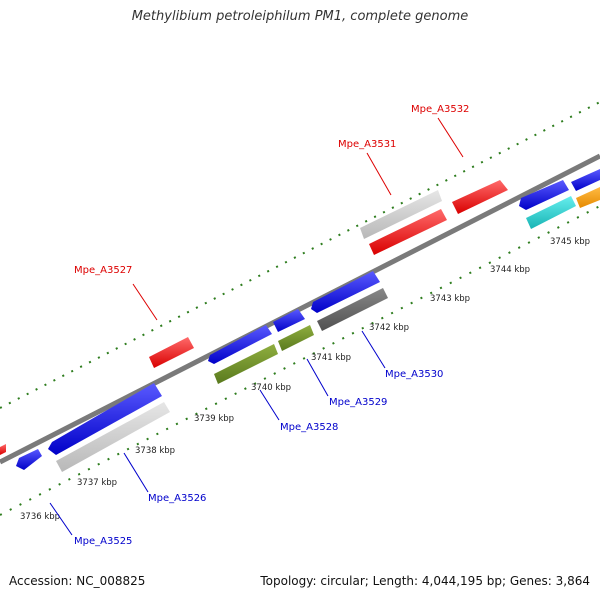 The image size is (600, 600). I want to click on gene-label-mpe-a3529: Mpe_A3529, so click(358, 402).